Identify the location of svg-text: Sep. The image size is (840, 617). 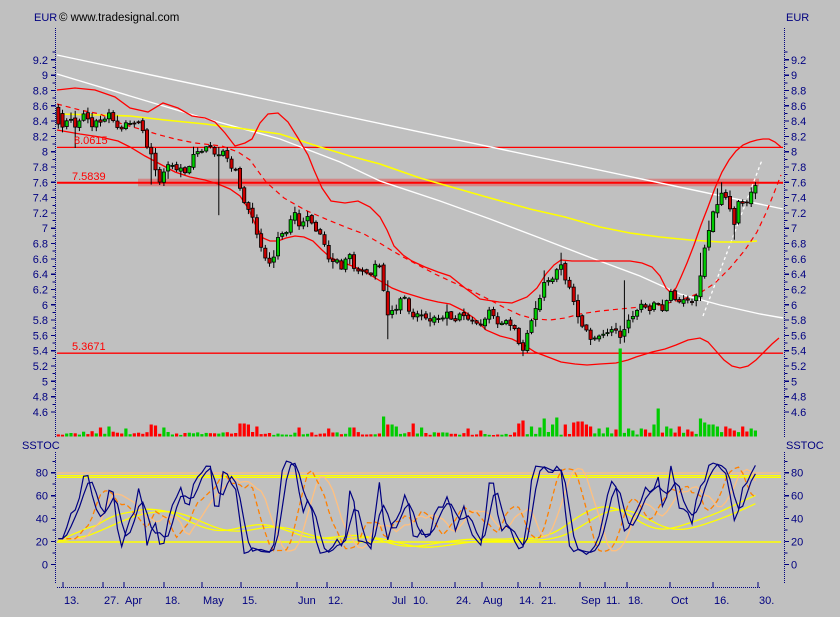
(591, 601).